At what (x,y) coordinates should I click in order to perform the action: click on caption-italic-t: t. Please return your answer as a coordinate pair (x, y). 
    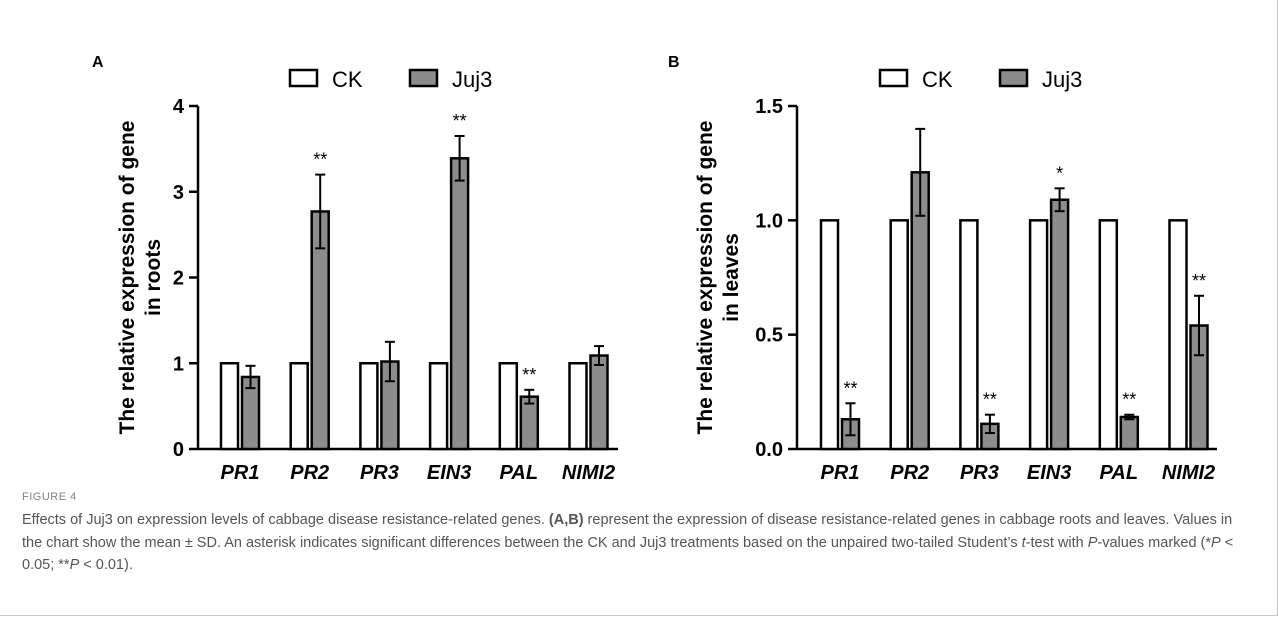
    Looking at the image, I should click on (1023, 542).